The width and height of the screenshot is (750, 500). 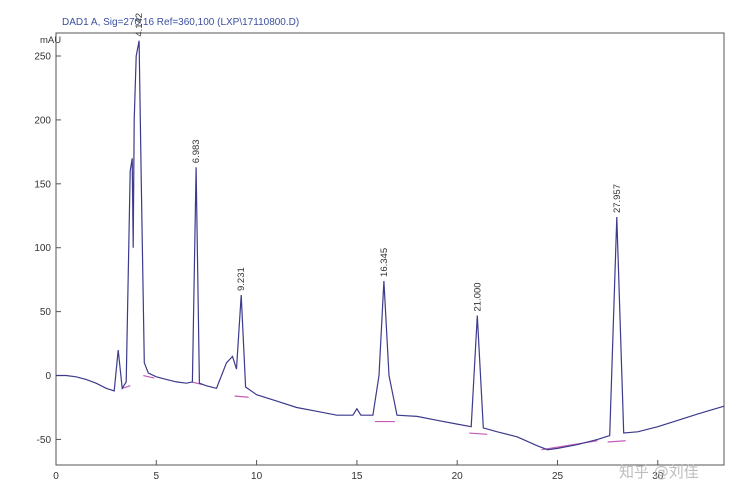 I want to click on y-tick-label: 150, so click(x=42, y=184).